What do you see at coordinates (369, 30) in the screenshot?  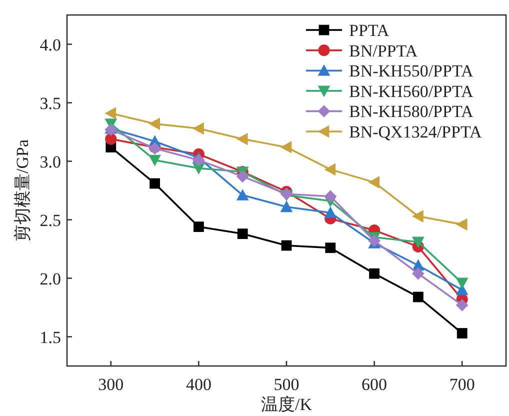 I see `legend-label: PPTA` at bounding box center [369, 30].